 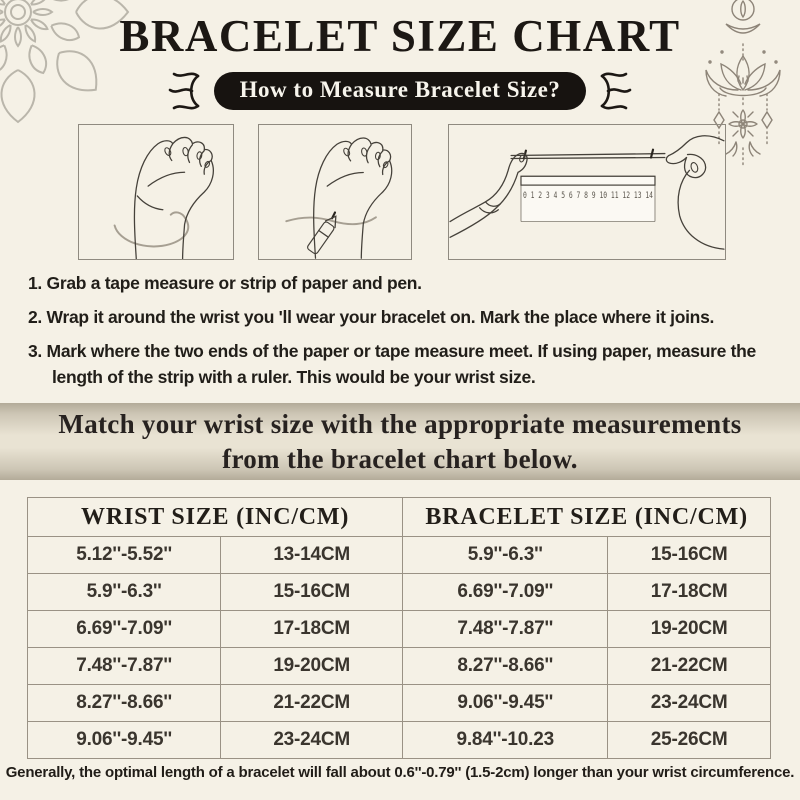 I want to click on hand-with-pen-illustration, so click(x=339, y=198).